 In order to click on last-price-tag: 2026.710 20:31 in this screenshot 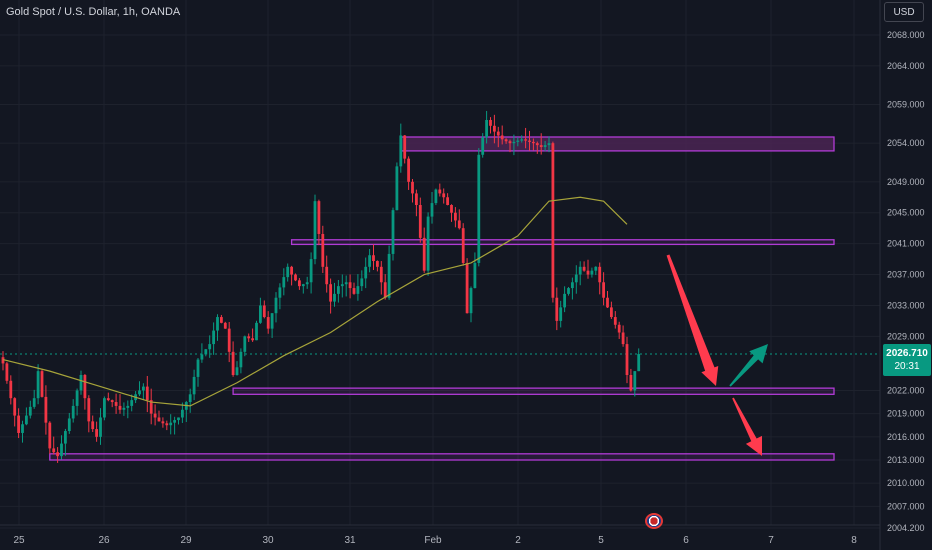, I will do `click(907, 360)`.